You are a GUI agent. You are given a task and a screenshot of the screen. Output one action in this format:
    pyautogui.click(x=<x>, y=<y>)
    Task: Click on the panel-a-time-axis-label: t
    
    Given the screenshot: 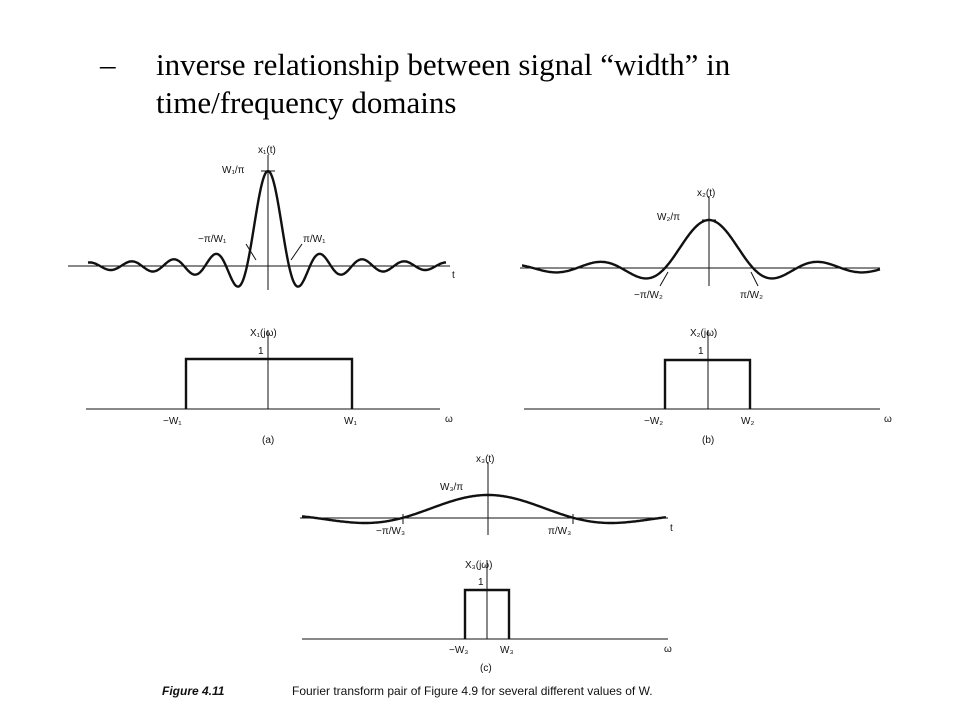 What is the action you would take?
    pyautogui.click(x=453, y=275)
    